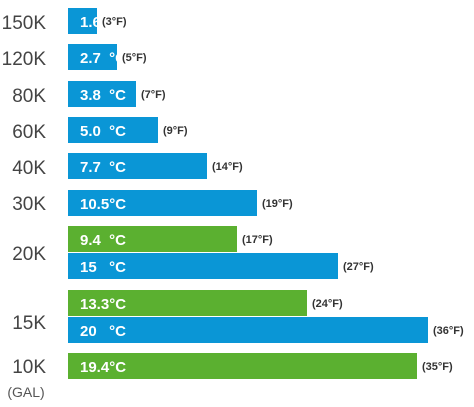  I want to click on bar-fahrenheit-label: (19°F), so click(277, 204).